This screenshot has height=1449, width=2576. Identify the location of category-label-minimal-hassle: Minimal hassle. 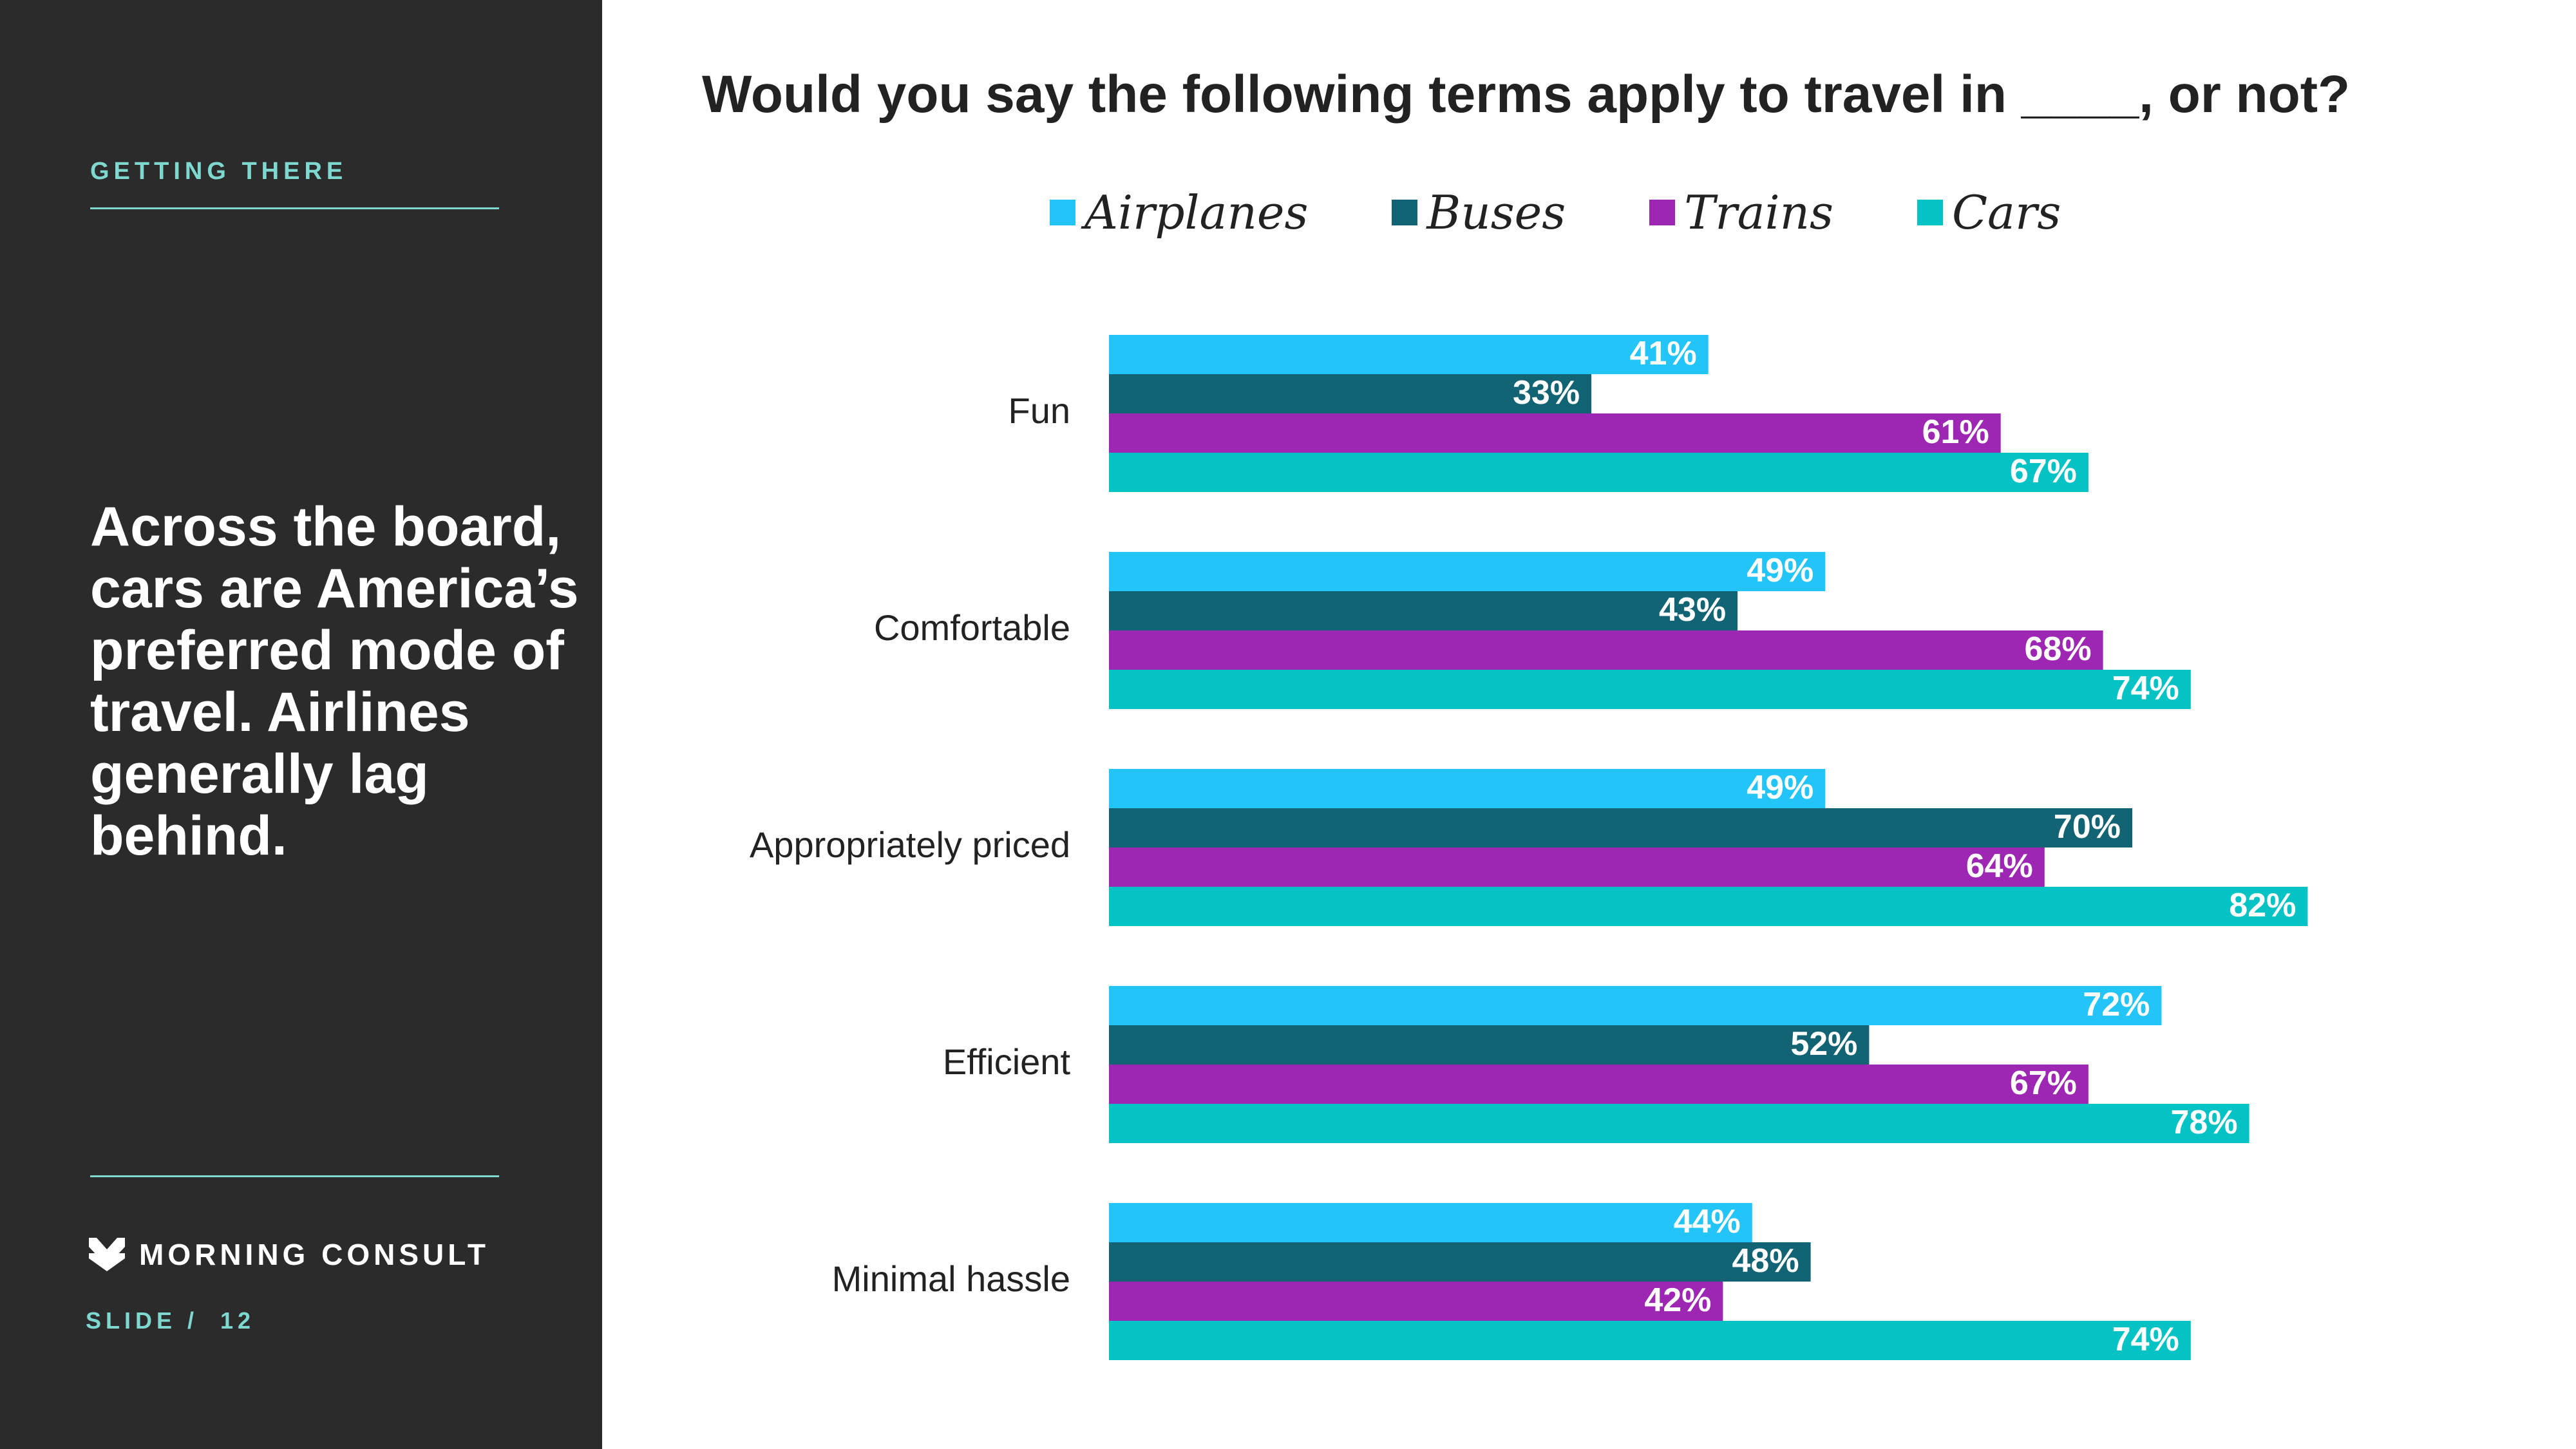
(951, 1278).